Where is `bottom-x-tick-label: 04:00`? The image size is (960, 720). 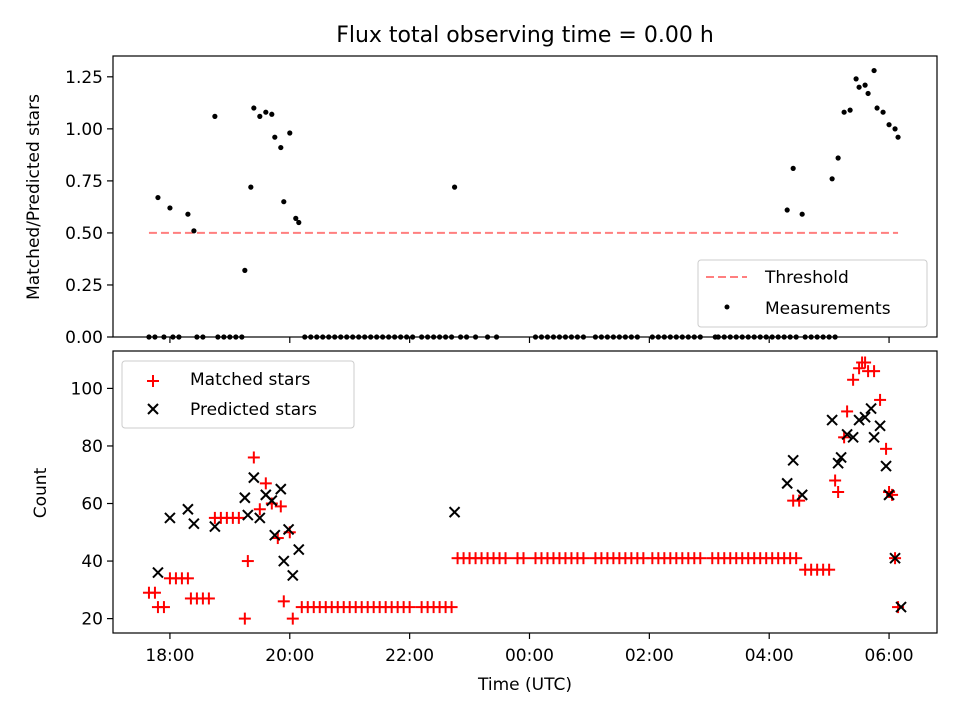
bottom-x-tick-label: 04:00 is located at coordinates (769, 656).